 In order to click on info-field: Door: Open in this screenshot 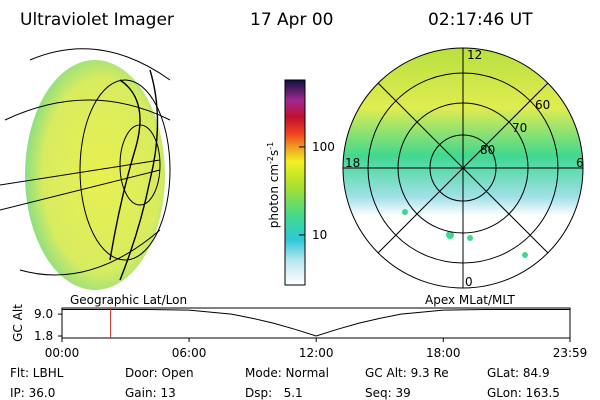, I will do `click(159, 373)`.